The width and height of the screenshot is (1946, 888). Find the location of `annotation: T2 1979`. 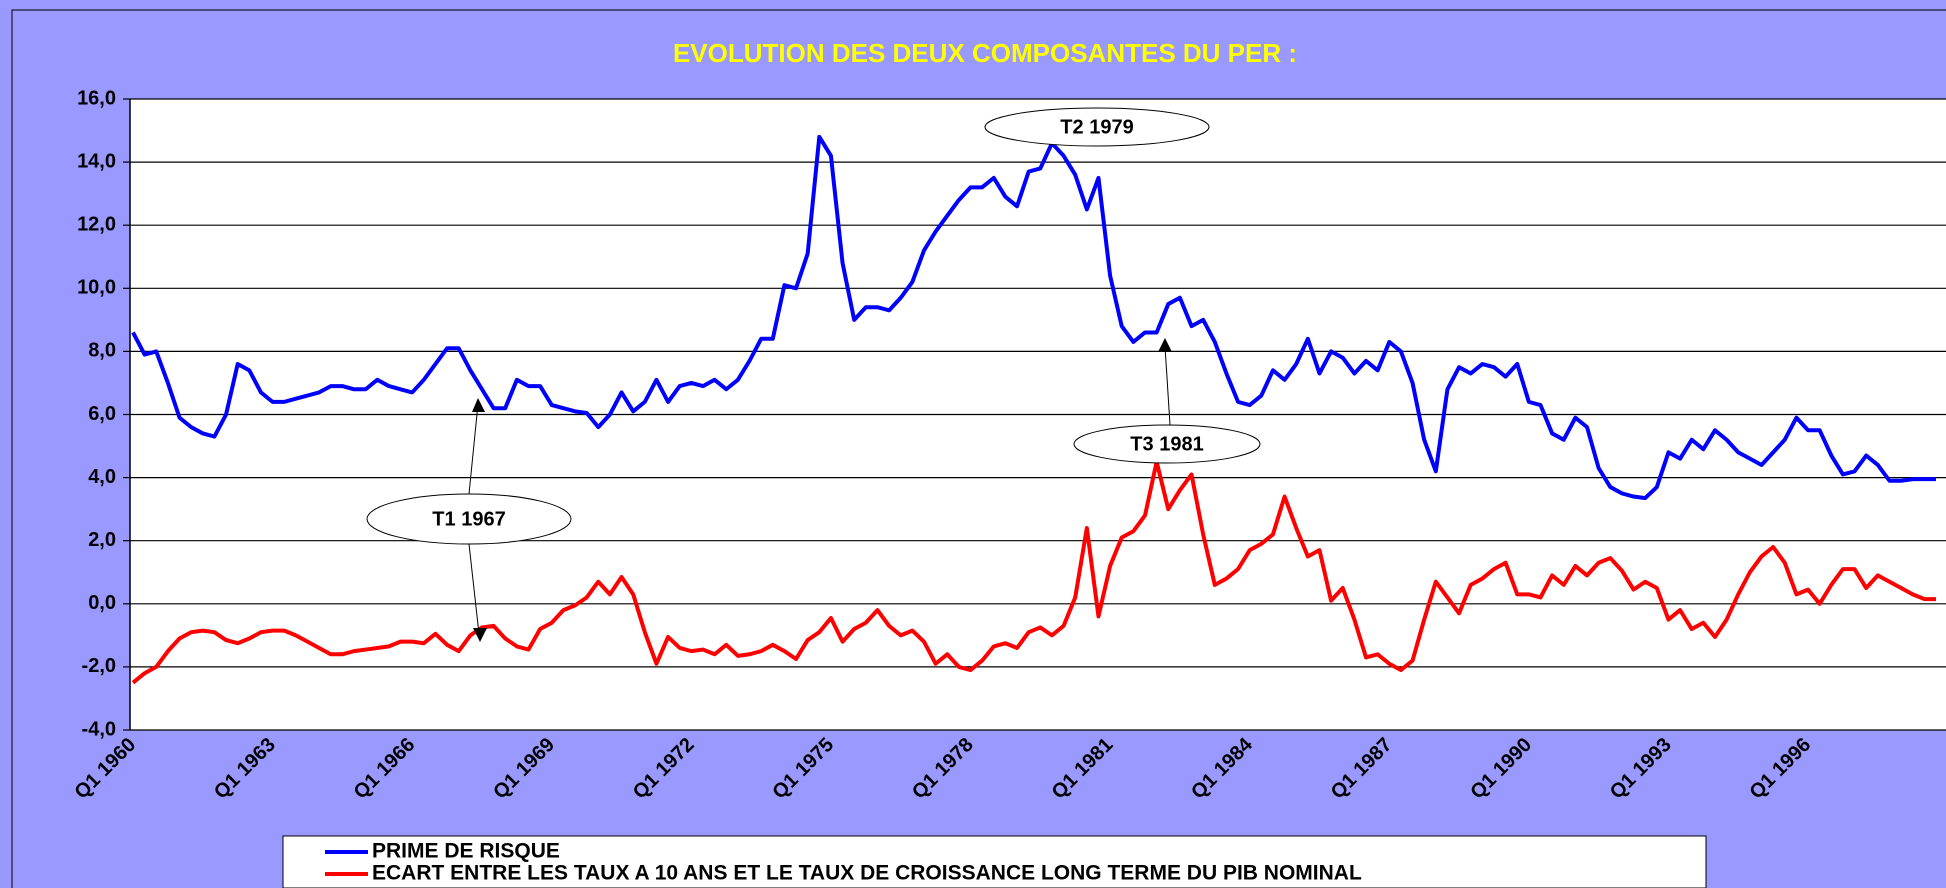

annotation: T2 1979 is located at coordinates (1096, 127).